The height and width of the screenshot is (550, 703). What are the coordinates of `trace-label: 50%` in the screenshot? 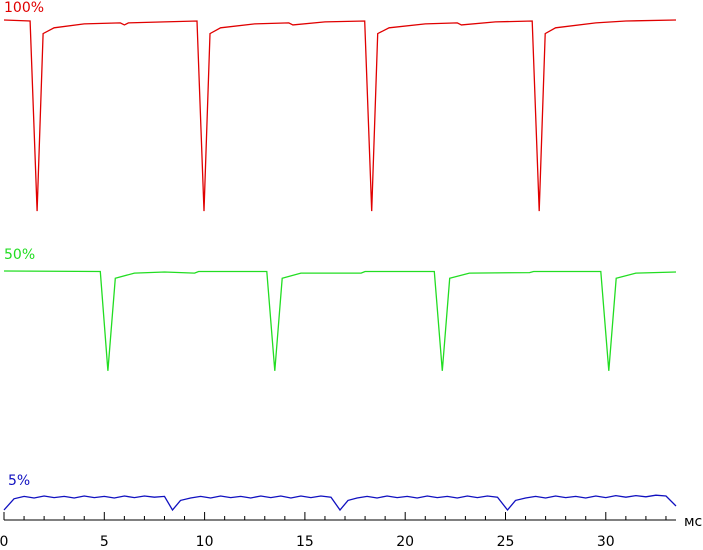 It's located at (19, 255).